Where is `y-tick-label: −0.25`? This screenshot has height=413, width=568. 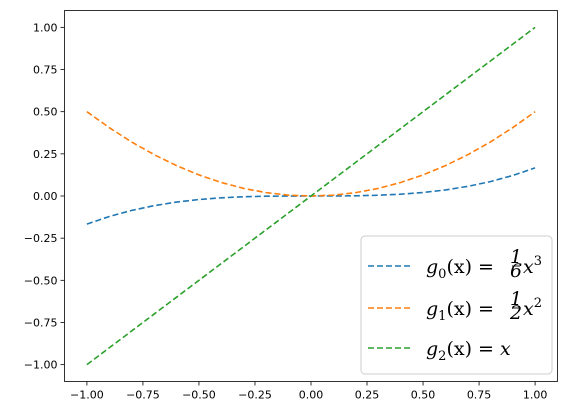
y-tick-label: −0.25 is located at coordinates (41, 238).